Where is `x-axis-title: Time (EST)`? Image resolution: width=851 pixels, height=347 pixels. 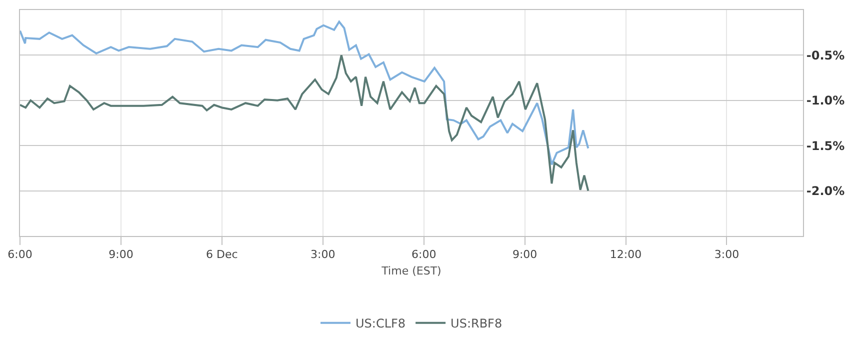
x-axis-title: Time (EST) is located at coordinates (411, 271).